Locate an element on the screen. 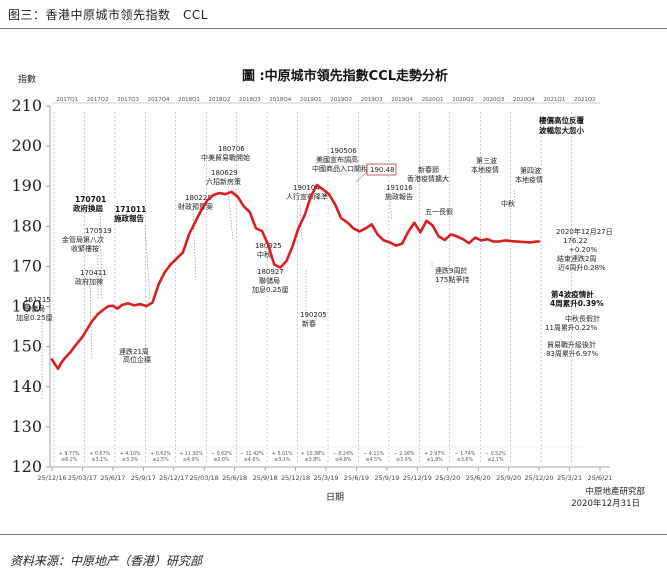 The image size is (667, 580). annotation-label: 聯儲局 is located at coordinates (269, 280).